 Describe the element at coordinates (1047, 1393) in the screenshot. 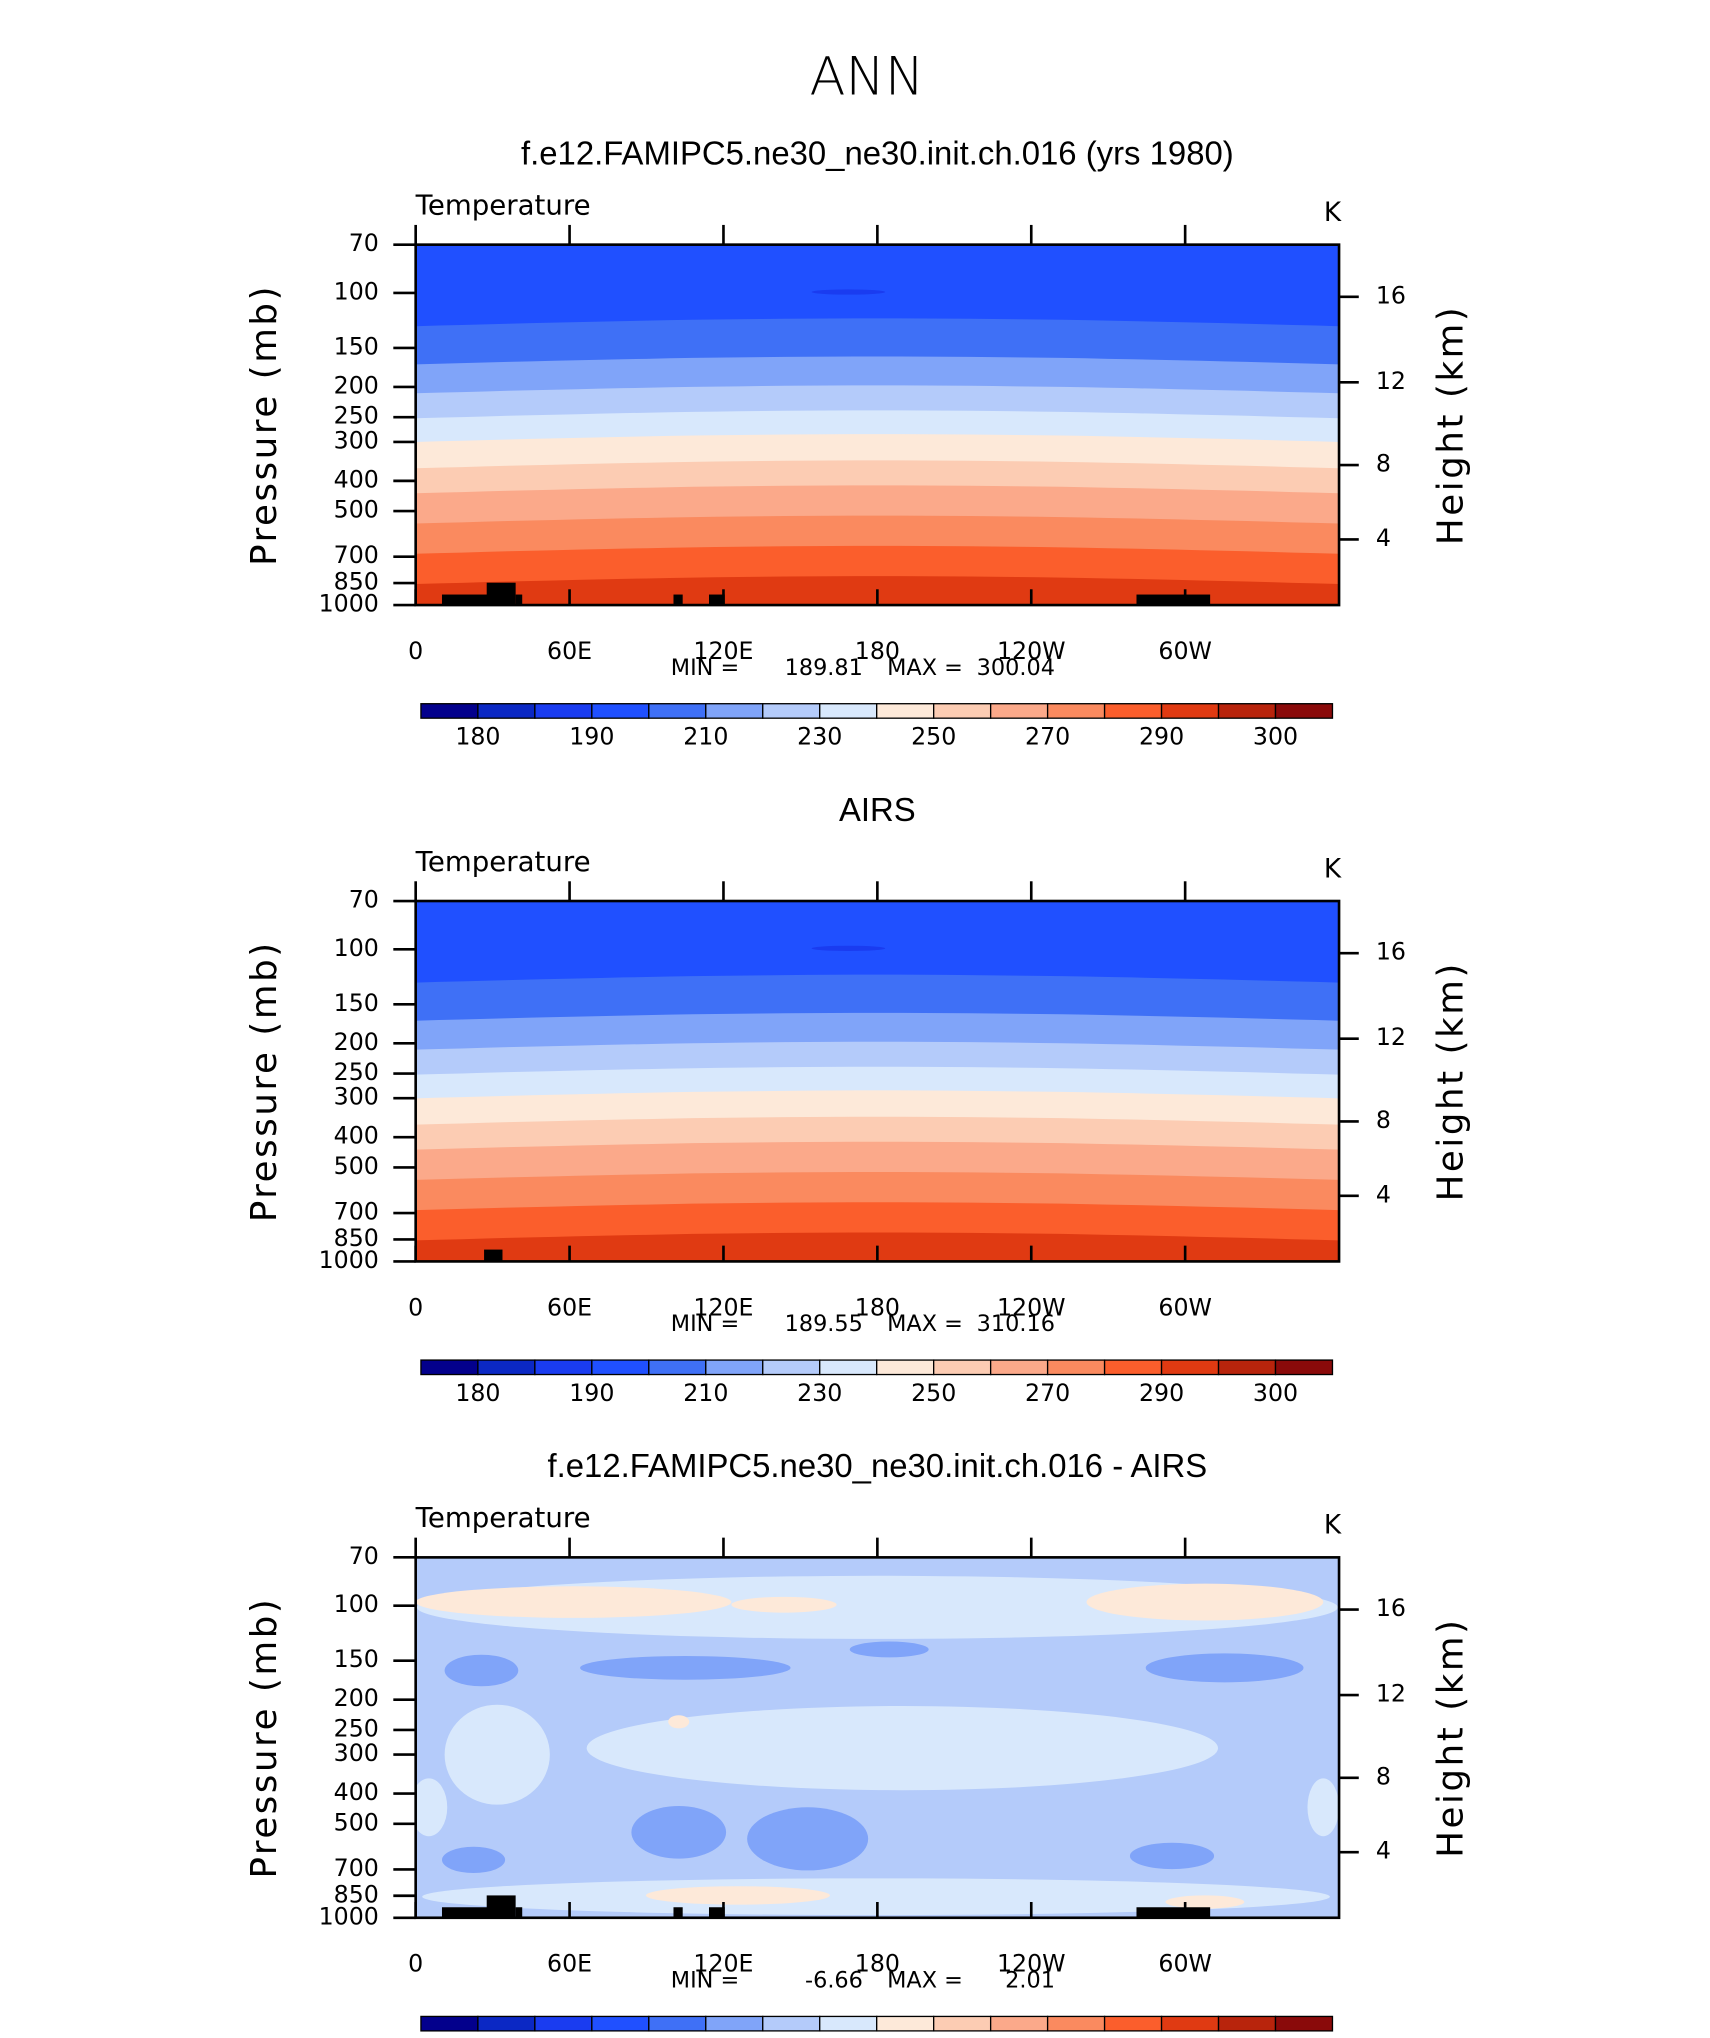

I see `colorbar-label: 270` at that location.